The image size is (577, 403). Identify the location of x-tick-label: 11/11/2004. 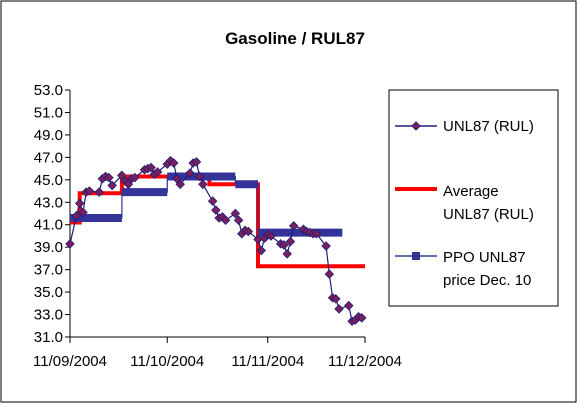
(267, 361).